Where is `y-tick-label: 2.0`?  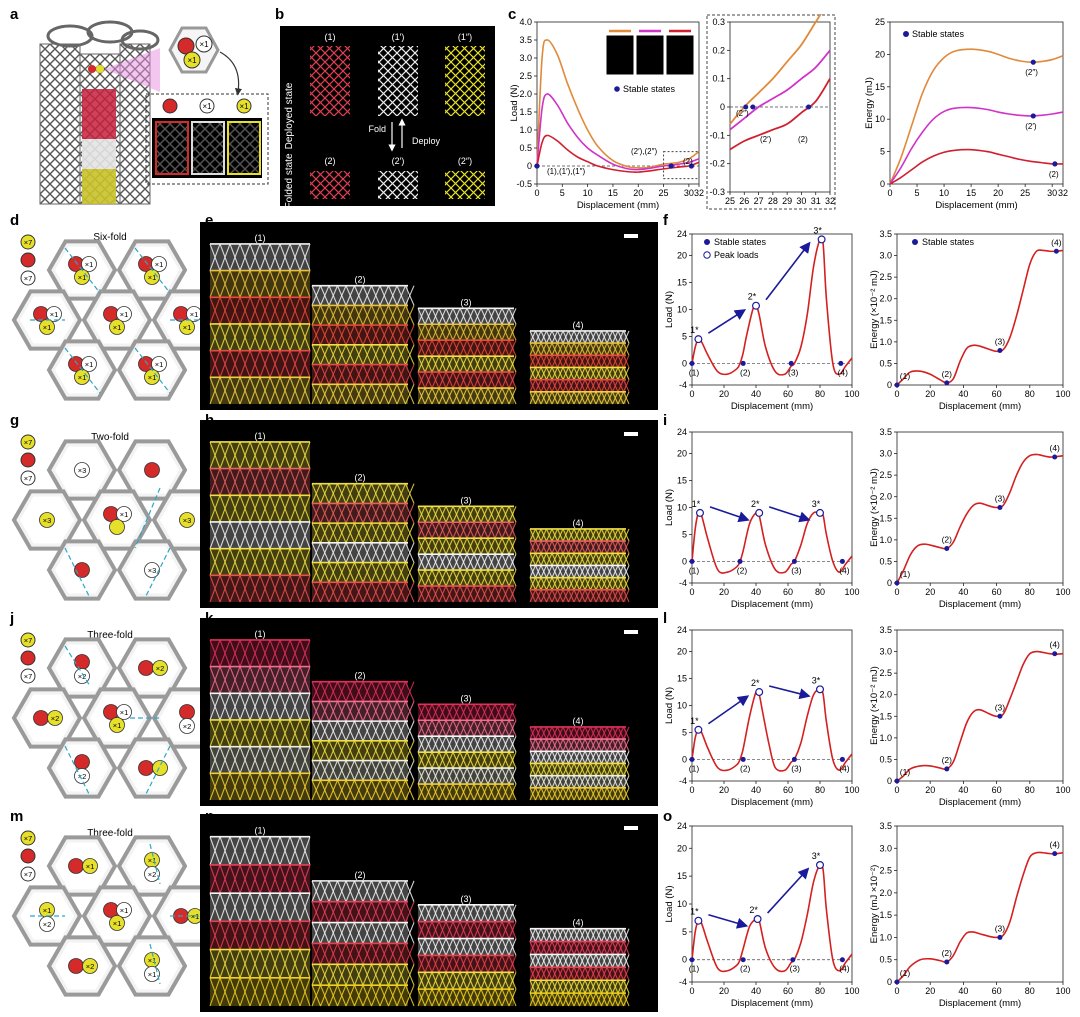 y-tick-label: 2.0 is located at coordinates (885, 695).